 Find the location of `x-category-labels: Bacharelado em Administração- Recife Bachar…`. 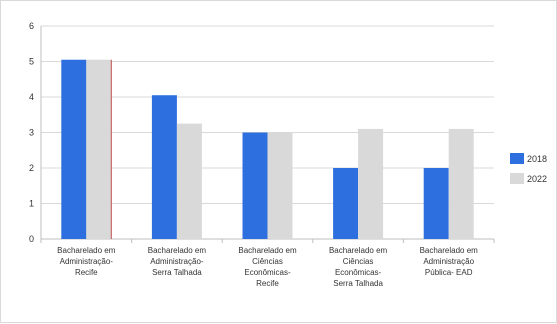

x-category-labels: Bacharelado em Administração- Recife Bachar… is located at coordinates (267, 267).